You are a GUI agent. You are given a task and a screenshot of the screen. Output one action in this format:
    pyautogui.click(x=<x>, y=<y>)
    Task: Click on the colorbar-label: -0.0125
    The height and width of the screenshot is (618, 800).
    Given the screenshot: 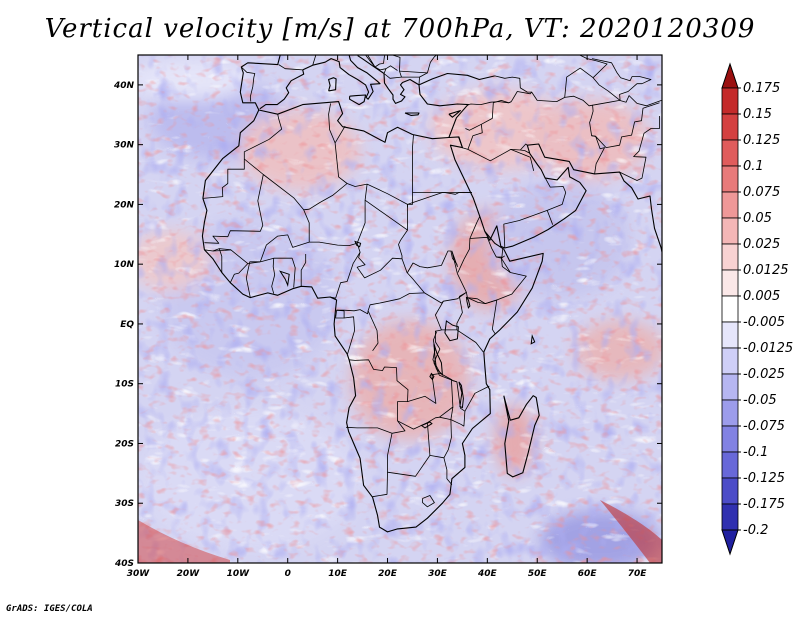 What is the action you would take?
    pyautogui.click(x=768, y=348)
    